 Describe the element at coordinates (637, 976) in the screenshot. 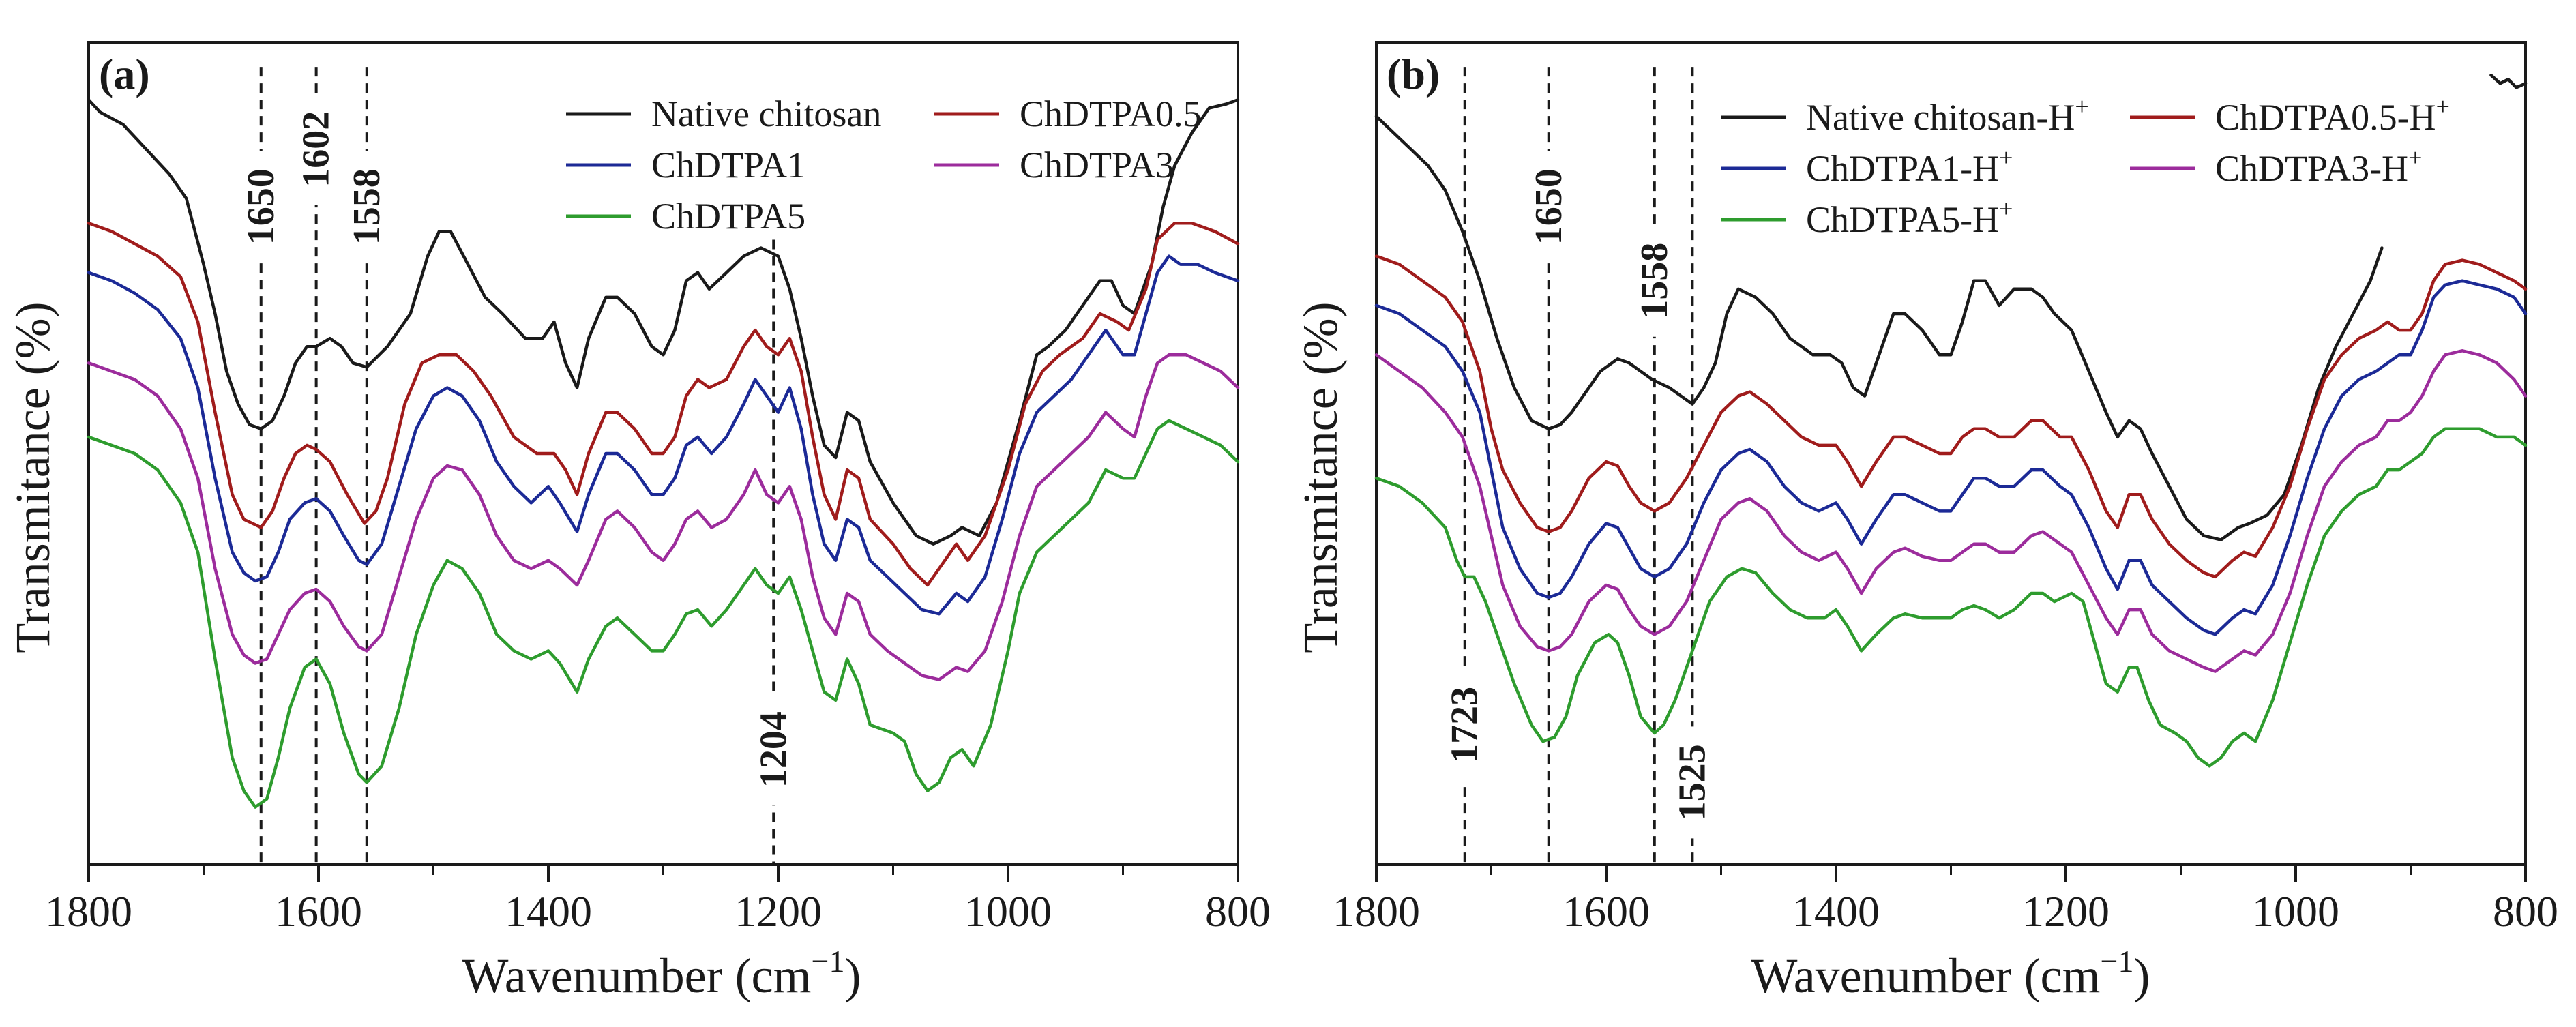

I see `x-axis-label-a-main: Wavenumber (cm` at that location.